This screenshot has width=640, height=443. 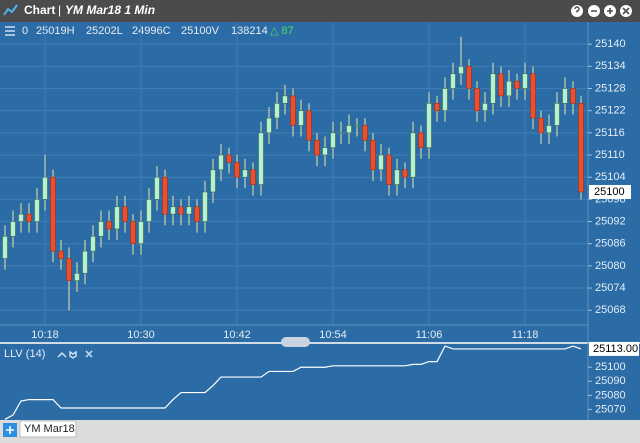 What do you see at coordinates (601, 11) in the screenshot?
I see `window-buttons` at bounding box center [601, 11].